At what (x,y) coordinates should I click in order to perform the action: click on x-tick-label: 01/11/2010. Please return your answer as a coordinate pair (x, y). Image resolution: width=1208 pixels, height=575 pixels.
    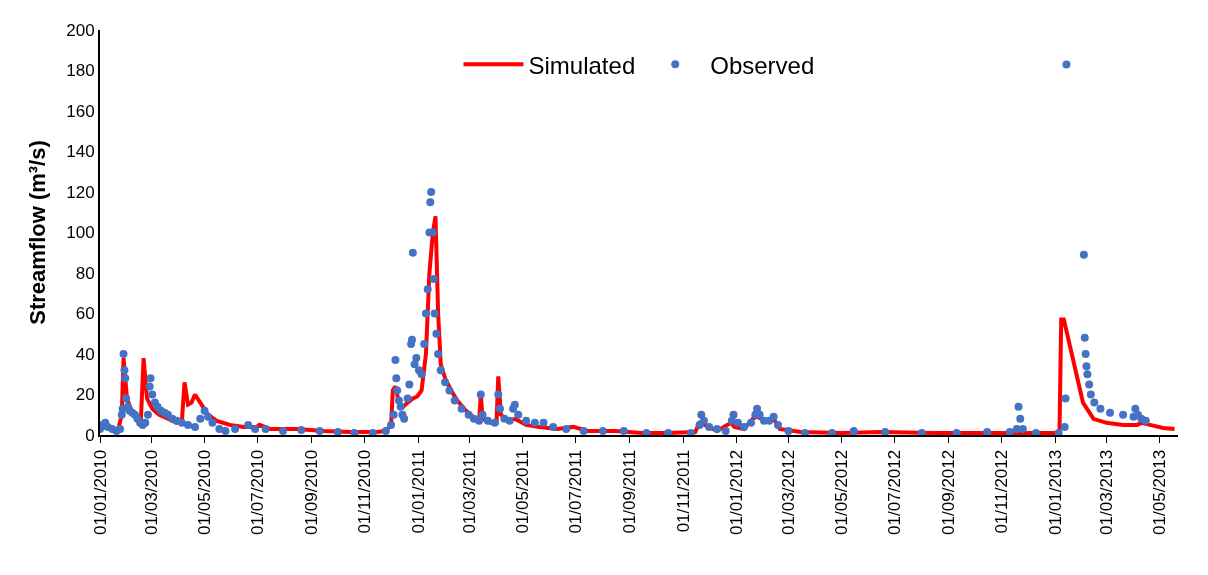
    Looking at the image, I should click on (365, 491).